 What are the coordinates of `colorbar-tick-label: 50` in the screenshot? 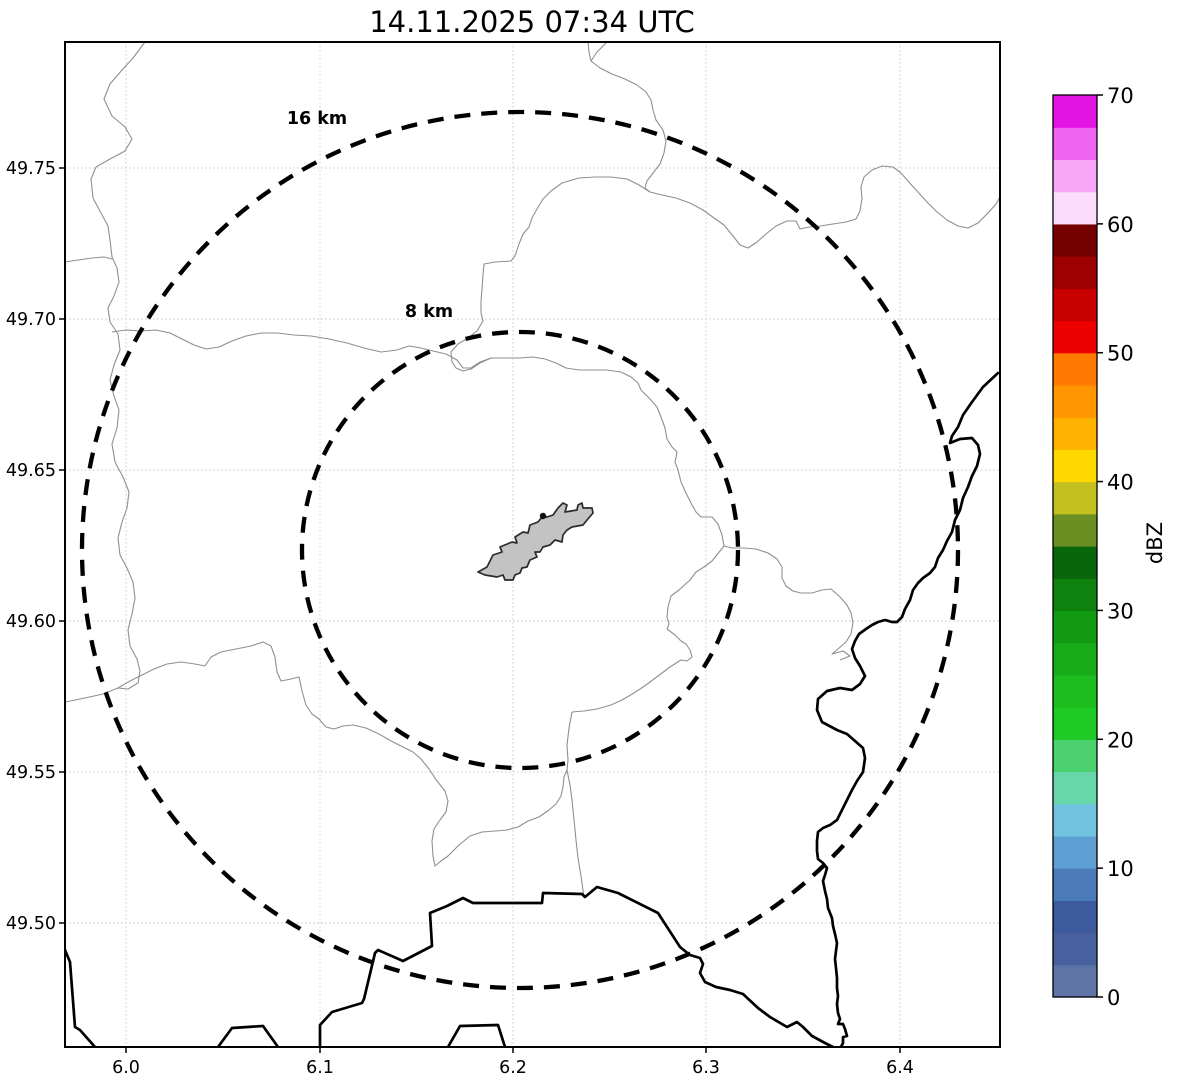 It's located at (1120, 354).